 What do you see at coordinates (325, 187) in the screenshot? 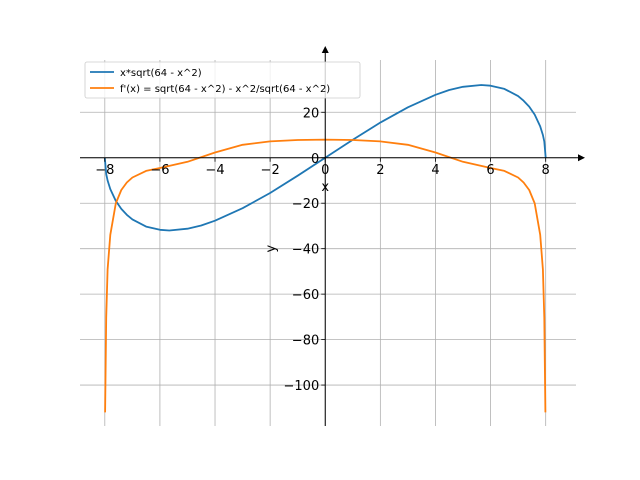
I see `x-axis-label: x` at bounding box center [325, 187].